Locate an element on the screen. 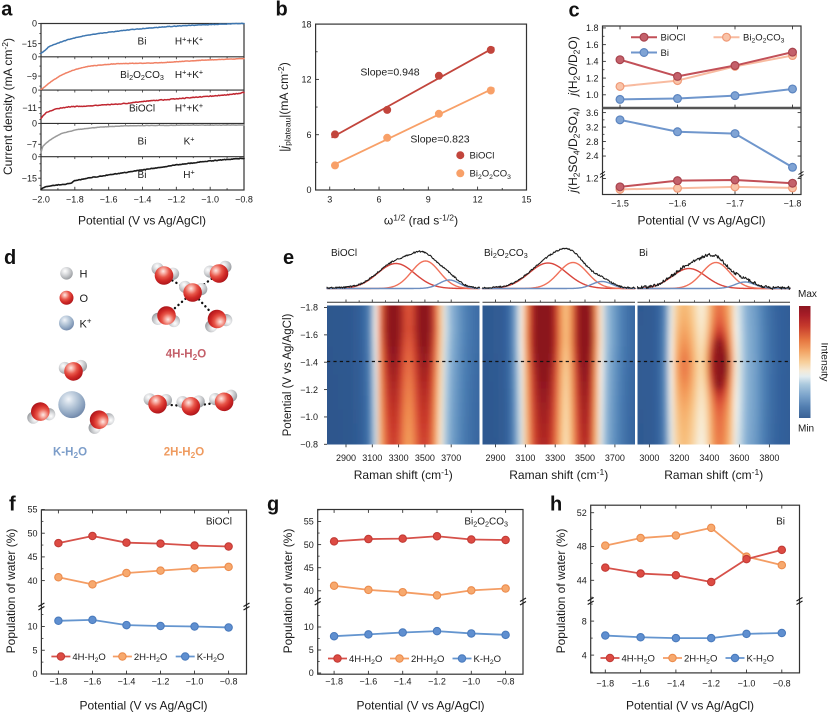 The width and height of the screenshot is (828, 715). svg-text: −11 is located at coordinates (29, 108).